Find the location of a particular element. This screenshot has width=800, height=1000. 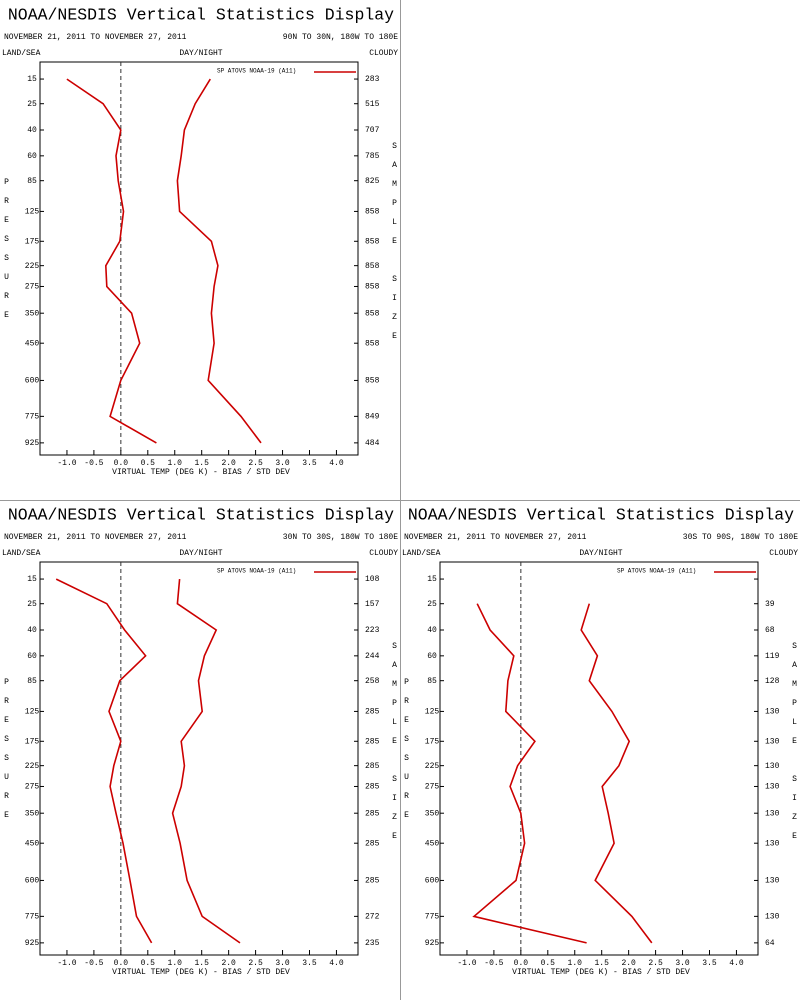

x-tick-label: 0.0 is located at coordinates (121, 963).